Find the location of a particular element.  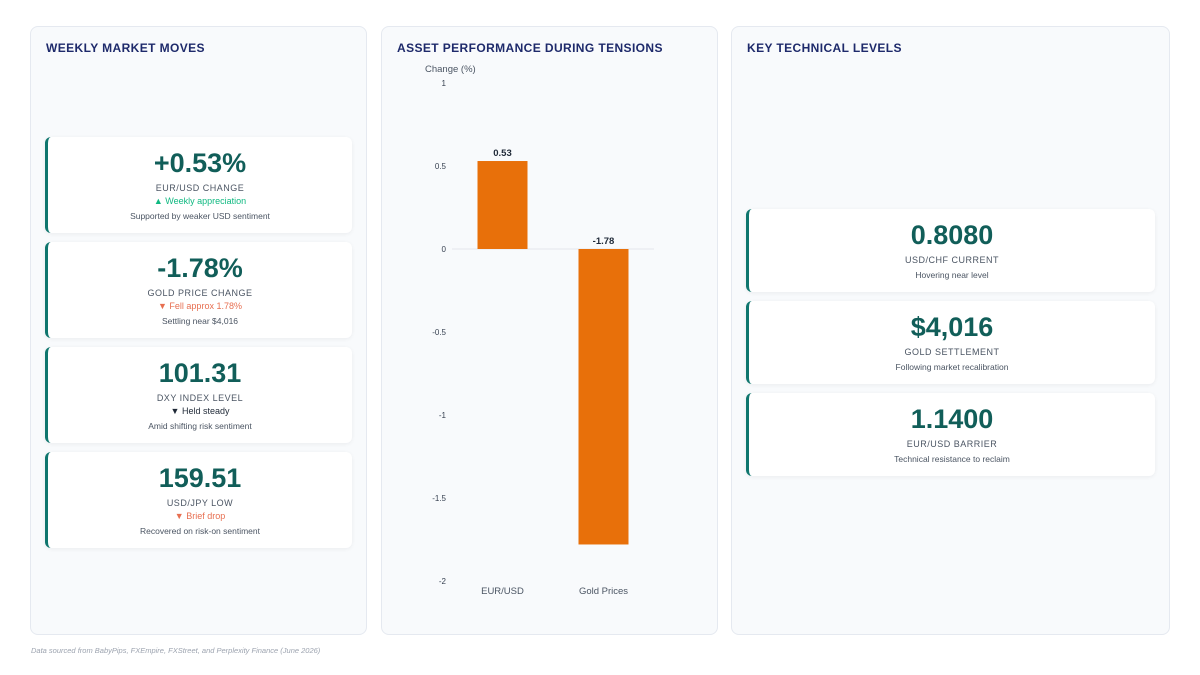

y-tick-label: 1 is located at coordinates (444, 83).